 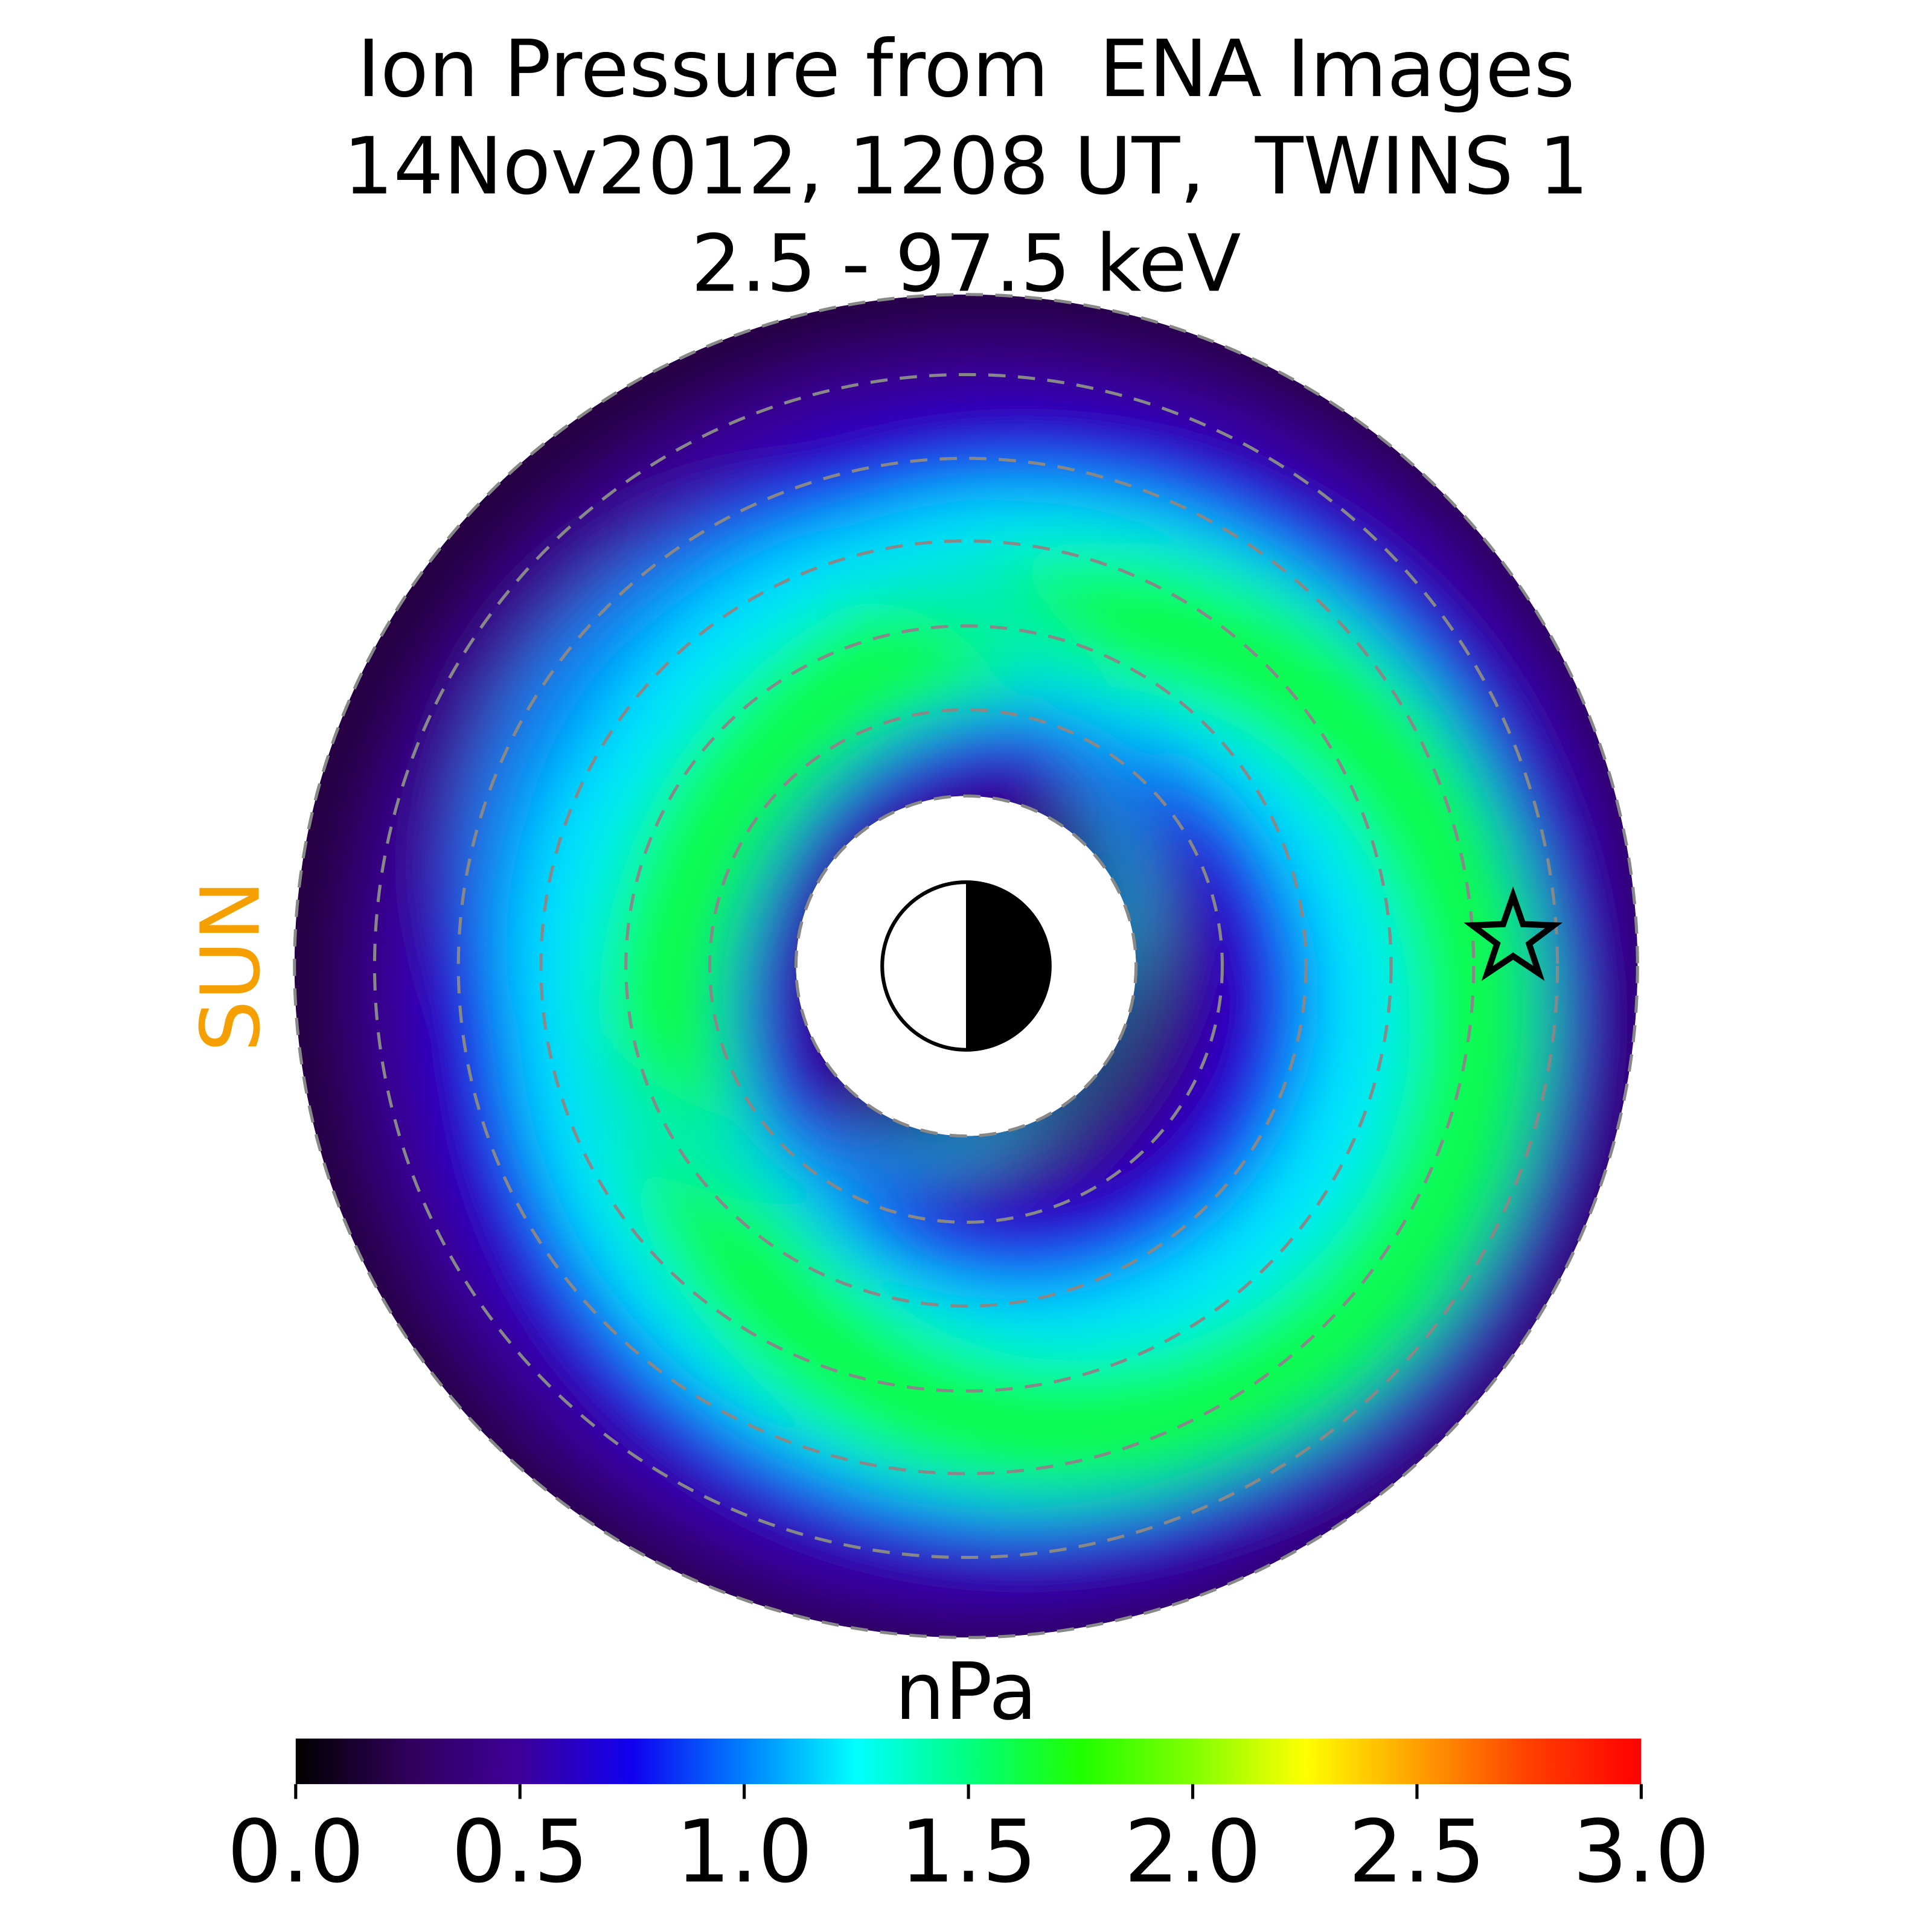 I want to click on x-tick-label: 1.5, so click(x=968, y=1852).